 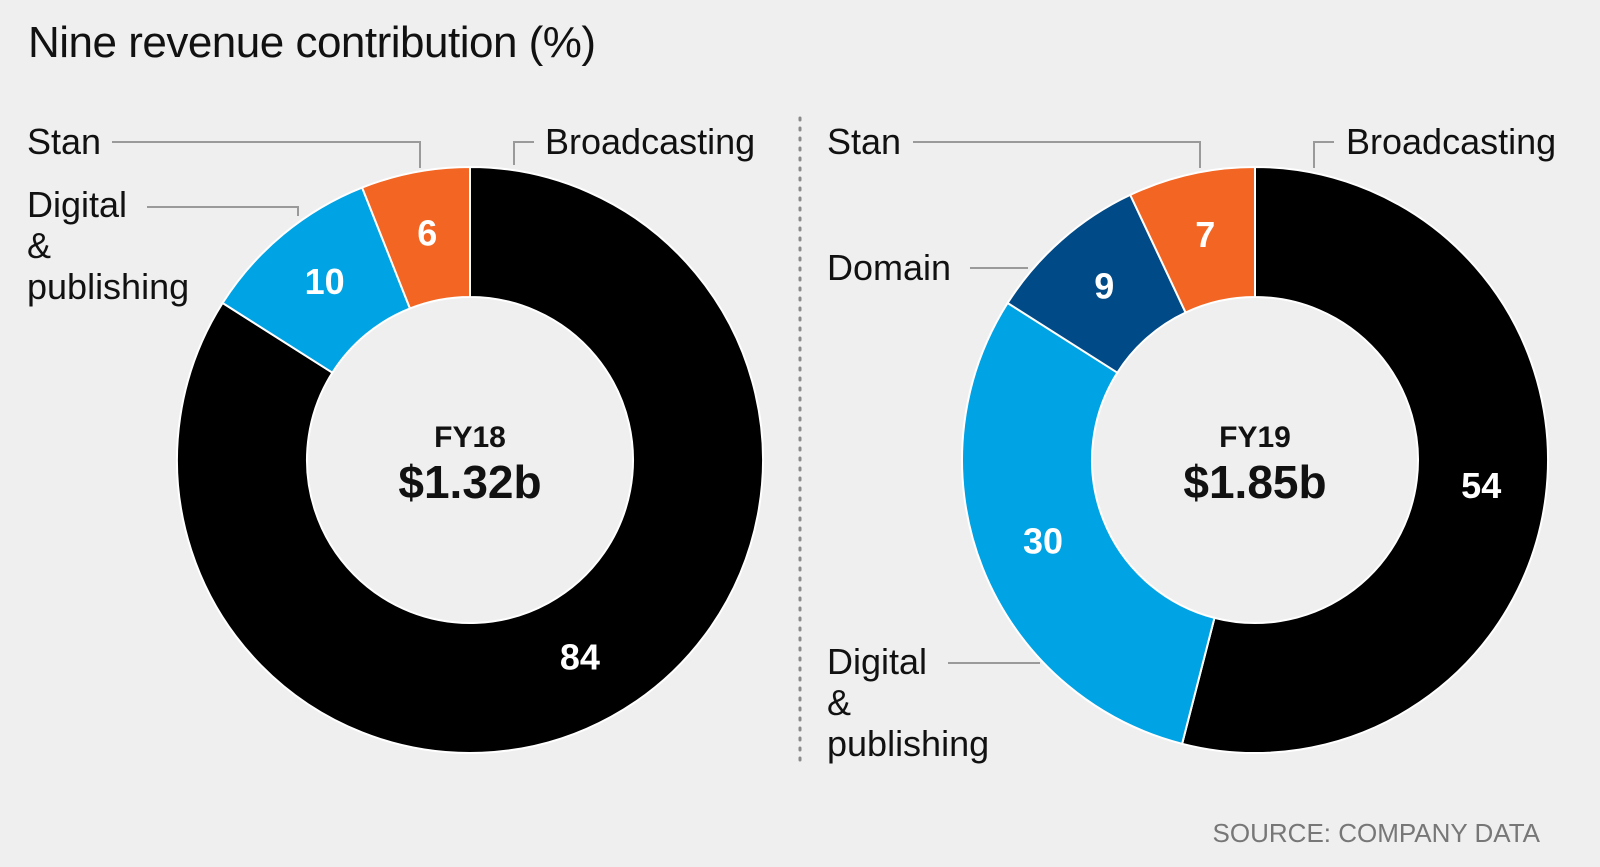 I want to click on leader-stan-fy18, so click(x=266, y=154).